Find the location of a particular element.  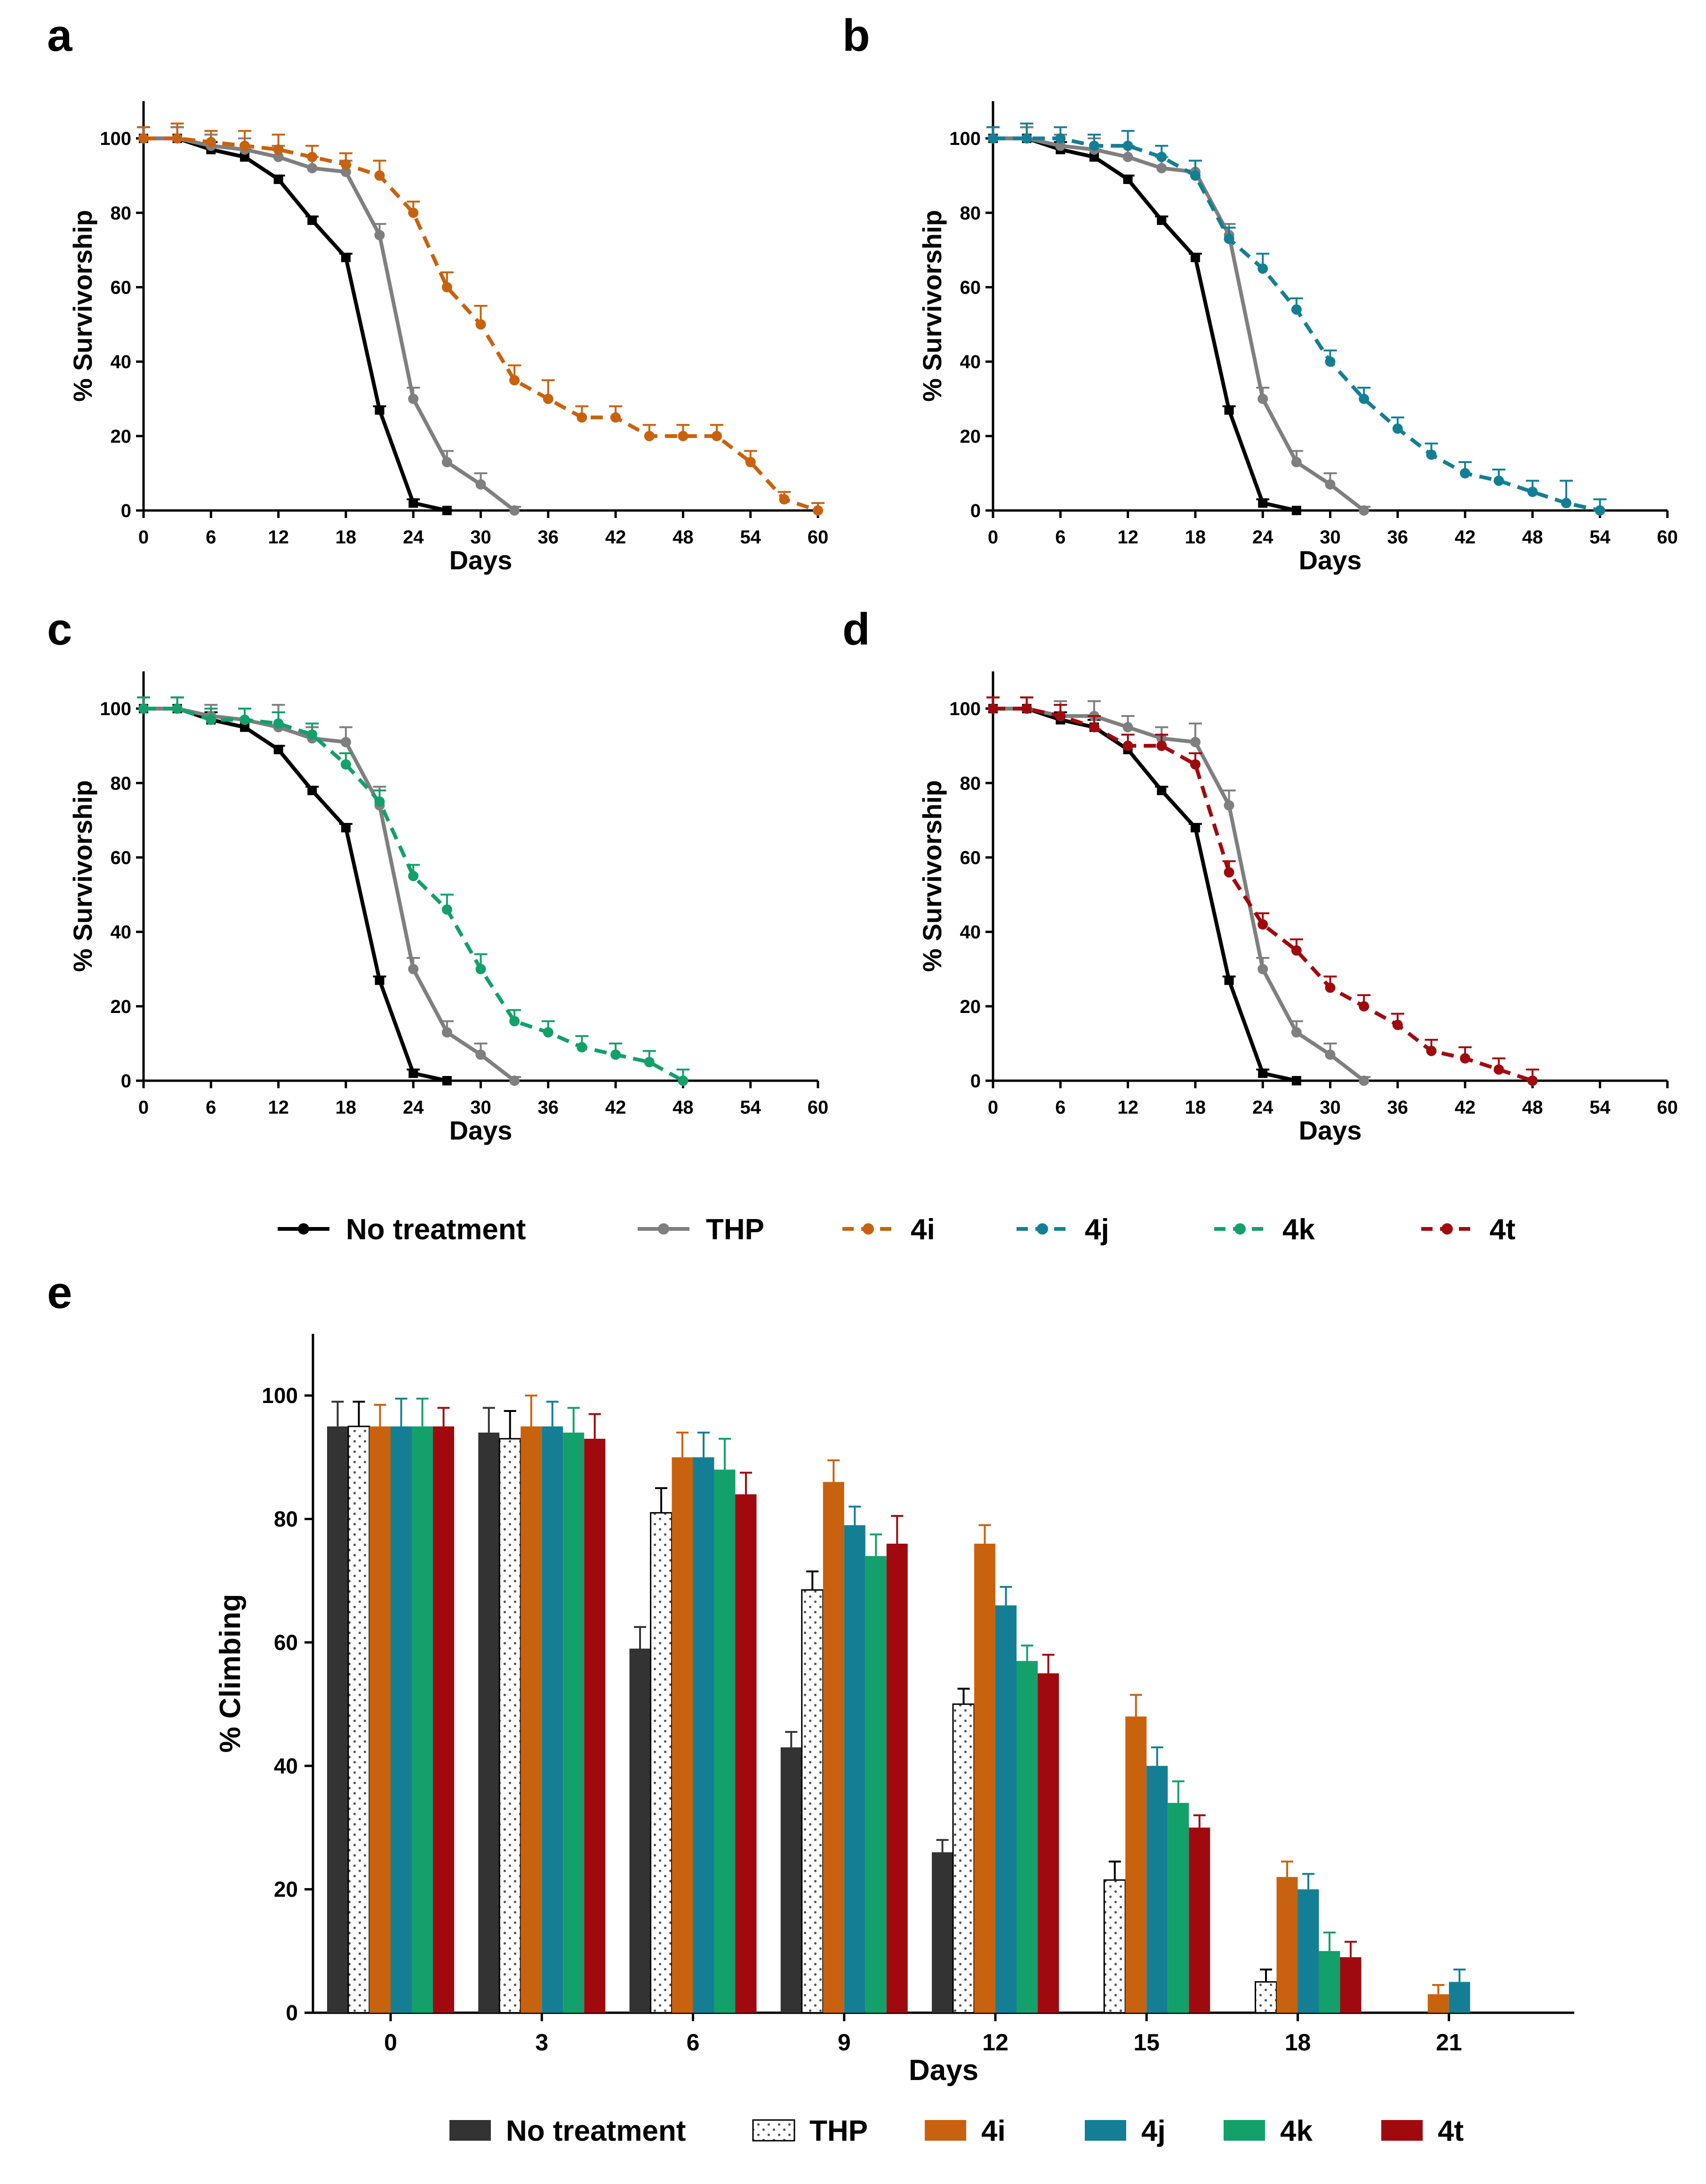

y-axis-title: % Survivorship is located at coordinates (932, 306).